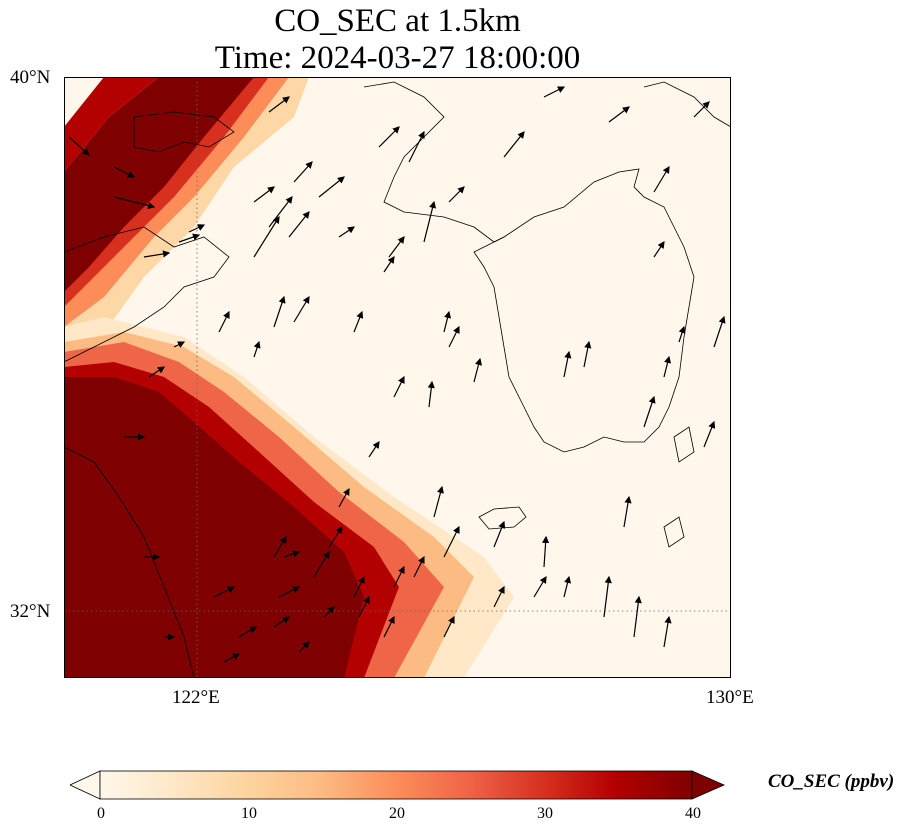 This screenshot has height=836, width=916. What do you see at coordinates (85, 785) in the screenshot?
I see `colorbar-extend-min` at bounding box center [85, 785].